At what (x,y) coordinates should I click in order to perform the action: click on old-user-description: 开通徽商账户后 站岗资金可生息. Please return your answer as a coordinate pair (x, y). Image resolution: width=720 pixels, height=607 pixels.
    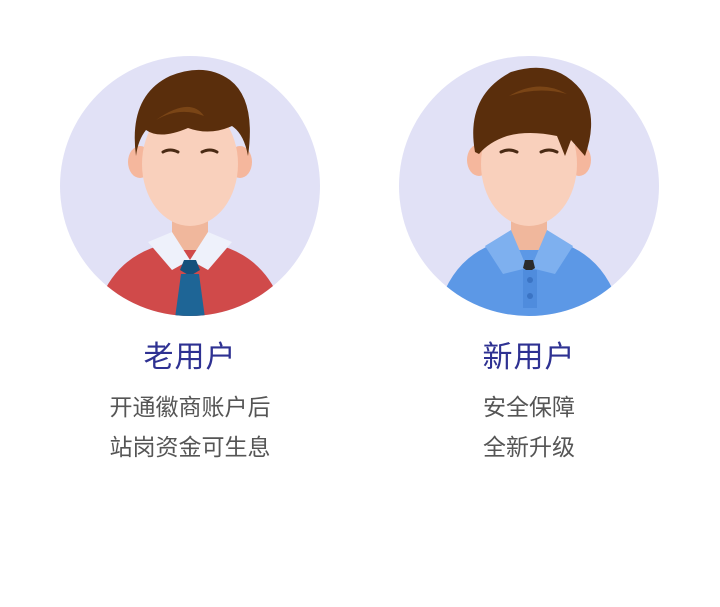
    Looking at the image, I should click on (190, 428).